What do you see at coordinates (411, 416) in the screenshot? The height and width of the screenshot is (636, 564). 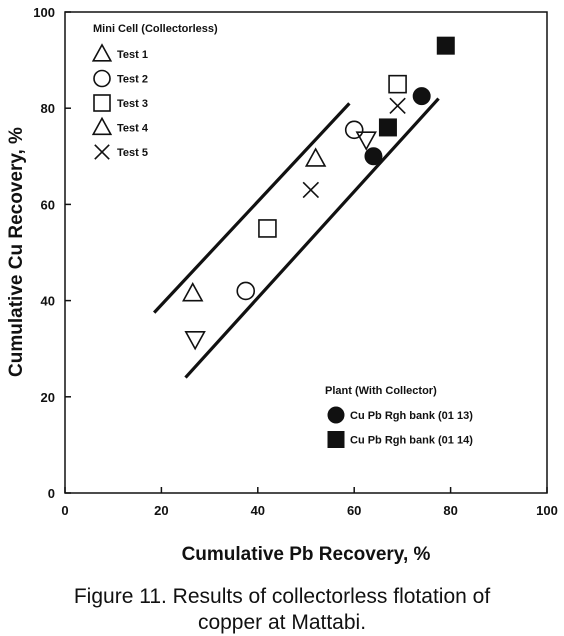 I see `legend-entry-label: Cu Pb Rgh bank (01 13)` at bounding box center [411, 416].